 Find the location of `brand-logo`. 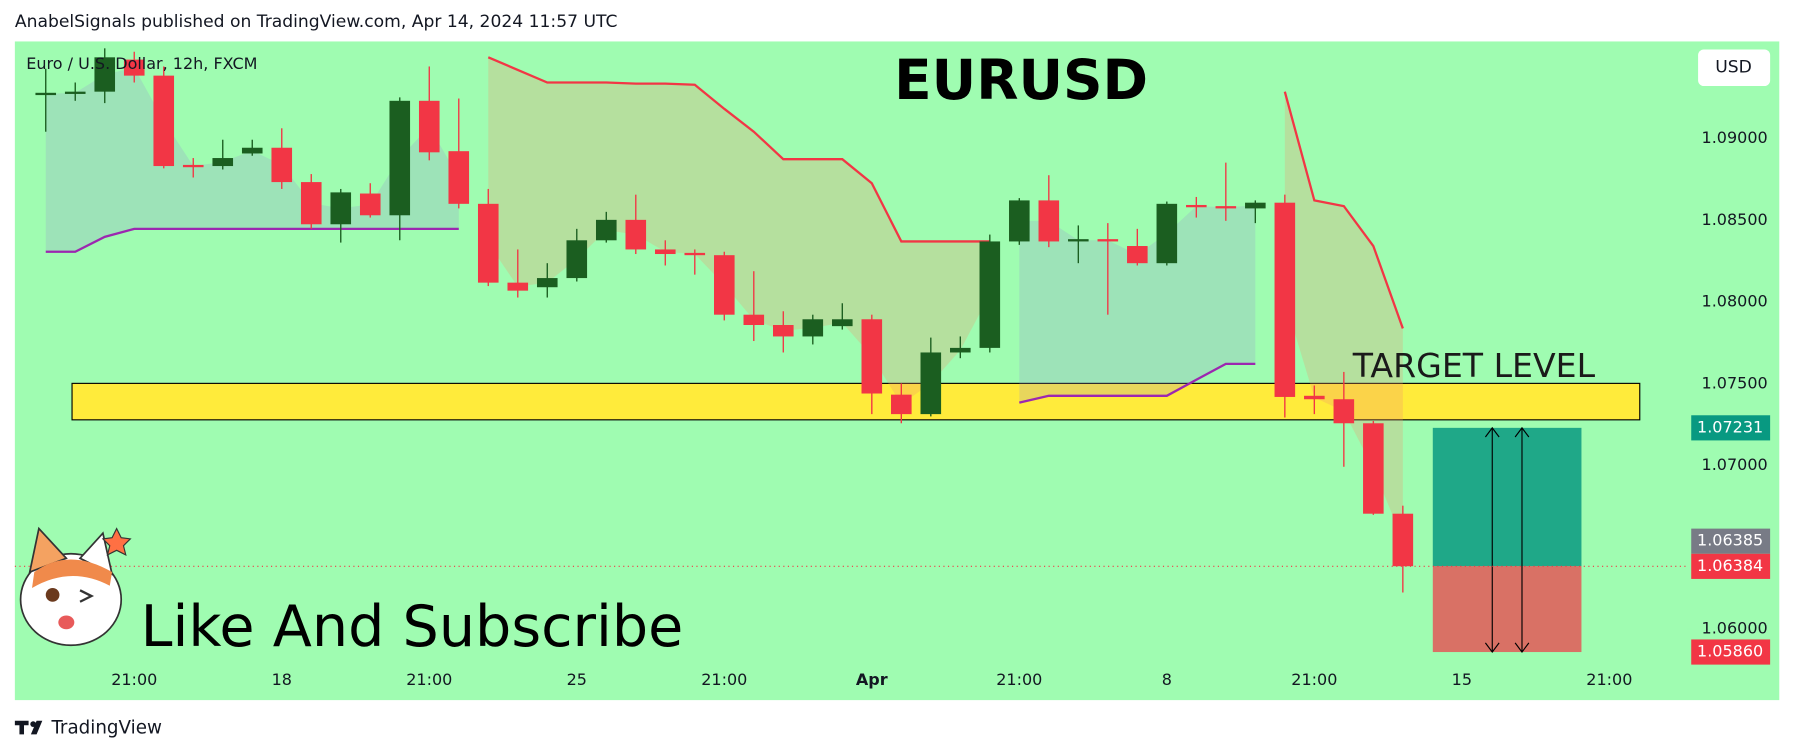

brand-logo is located at coordinates (28, 727).